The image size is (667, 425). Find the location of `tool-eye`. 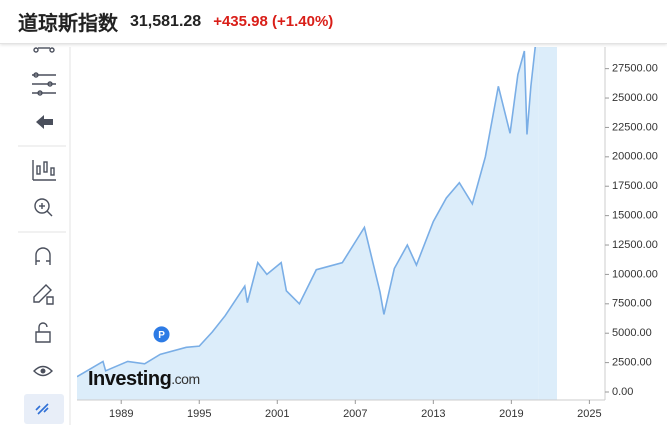

tool-eye is located at coordinates (43, 371).